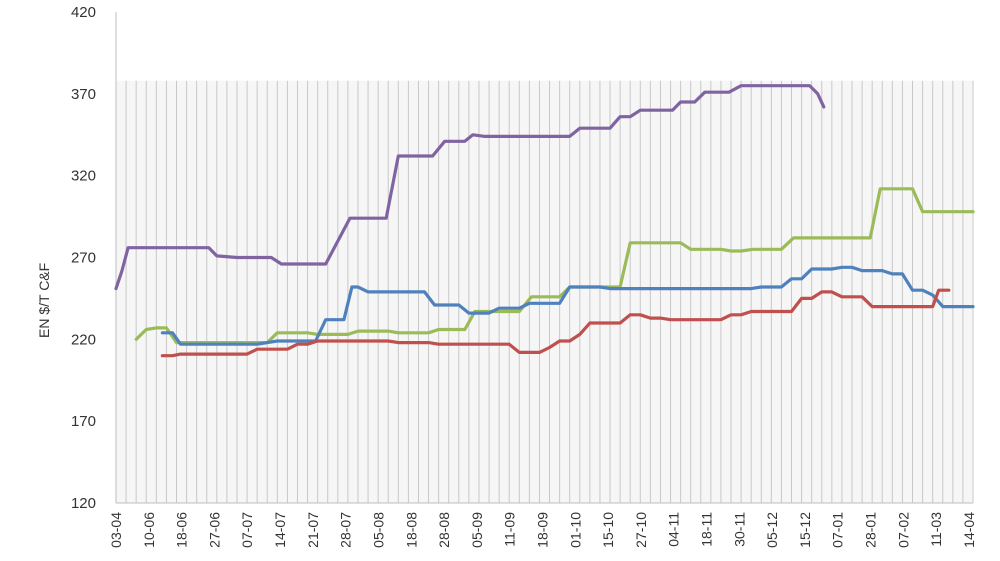  Describe the element at coordinates (411, 530) in the screenshot. I see `x-tick-label: 18-08` at that location.